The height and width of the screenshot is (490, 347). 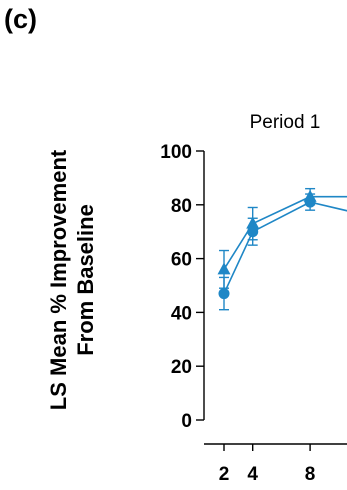 I want to click on y-tick-label: 40, so click(x=181, y=313).